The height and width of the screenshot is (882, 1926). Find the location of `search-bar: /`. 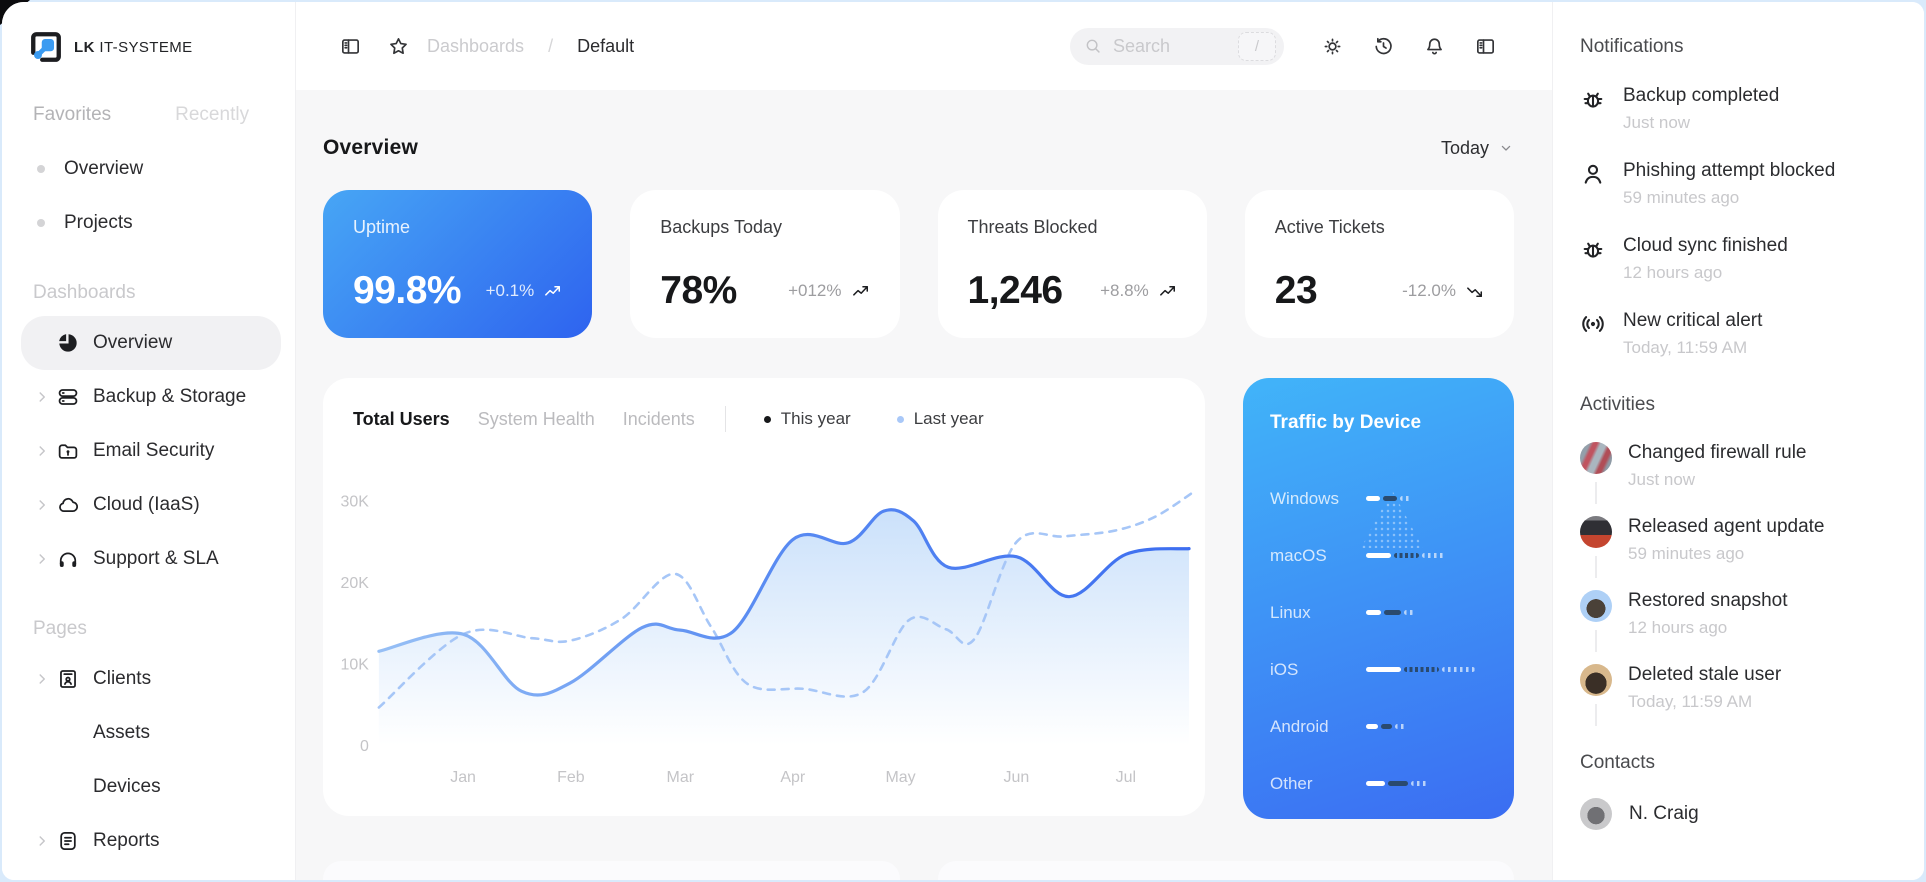

search-bar: / is located at coordinates (1177, 46).